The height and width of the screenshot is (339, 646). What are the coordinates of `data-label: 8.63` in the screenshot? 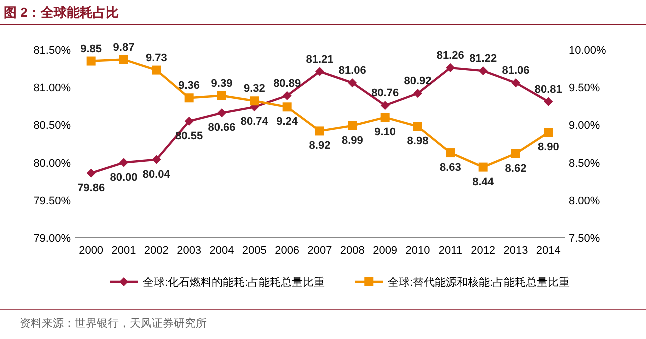 It's located at (451, 168).